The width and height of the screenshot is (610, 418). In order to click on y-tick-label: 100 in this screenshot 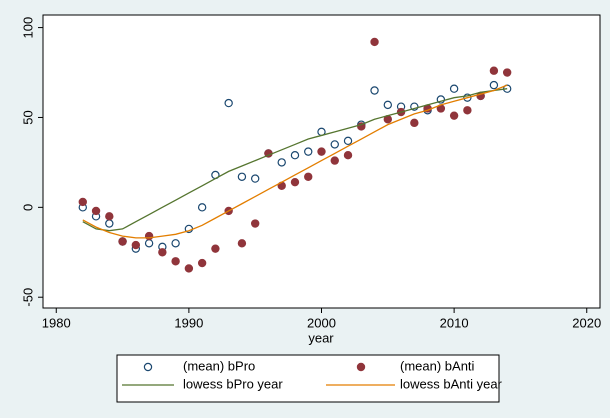, I will do `click(27, 28)`.